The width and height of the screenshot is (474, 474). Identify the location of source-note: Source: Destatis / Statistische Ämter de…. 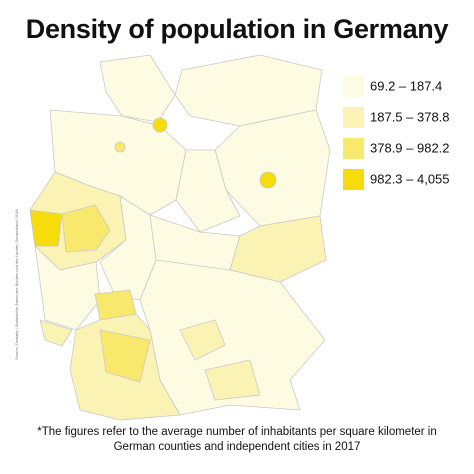
(16, 284).